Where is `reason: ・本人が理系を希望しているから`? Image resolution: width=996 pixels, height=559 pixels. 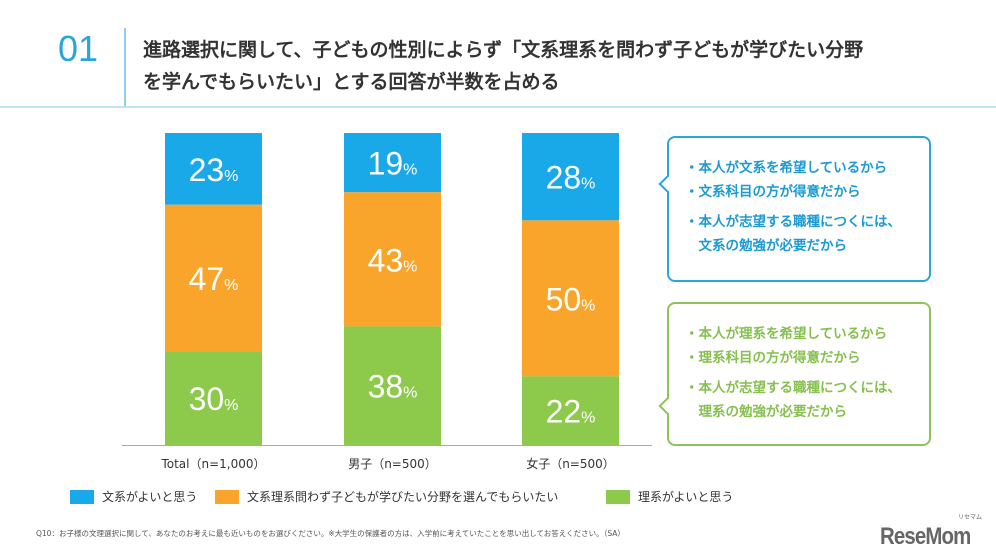
reason: ・本人が理系を希望しているから is located at coordinates (786, 334).